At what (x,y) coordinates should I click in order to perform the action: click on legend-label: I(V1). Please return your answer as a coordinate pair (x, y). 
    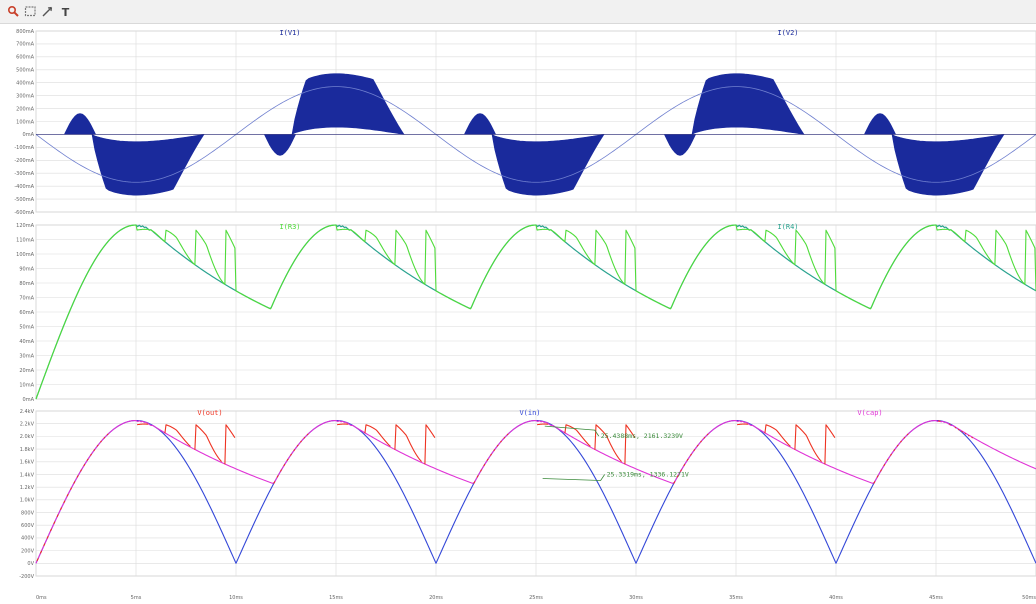
    Looking at the image, I should click on (289, 33).